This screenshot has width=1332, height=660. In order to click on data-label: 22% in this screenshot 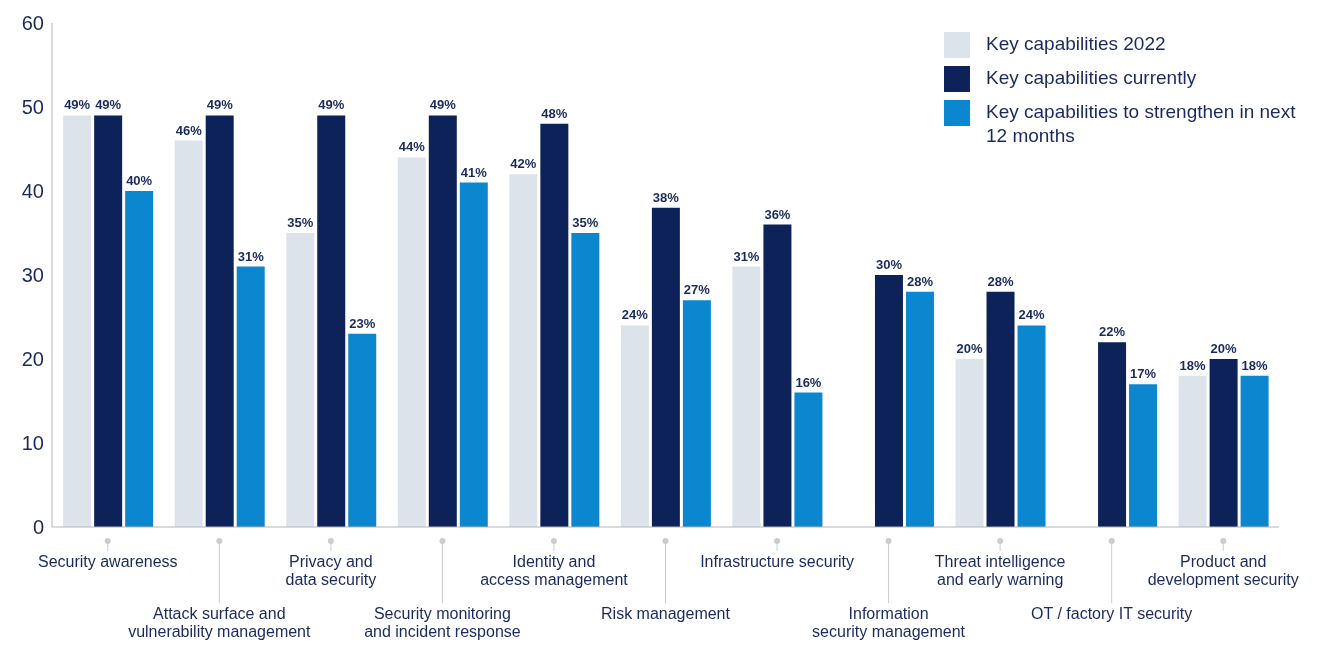, I will do `click(1112, 332)`.